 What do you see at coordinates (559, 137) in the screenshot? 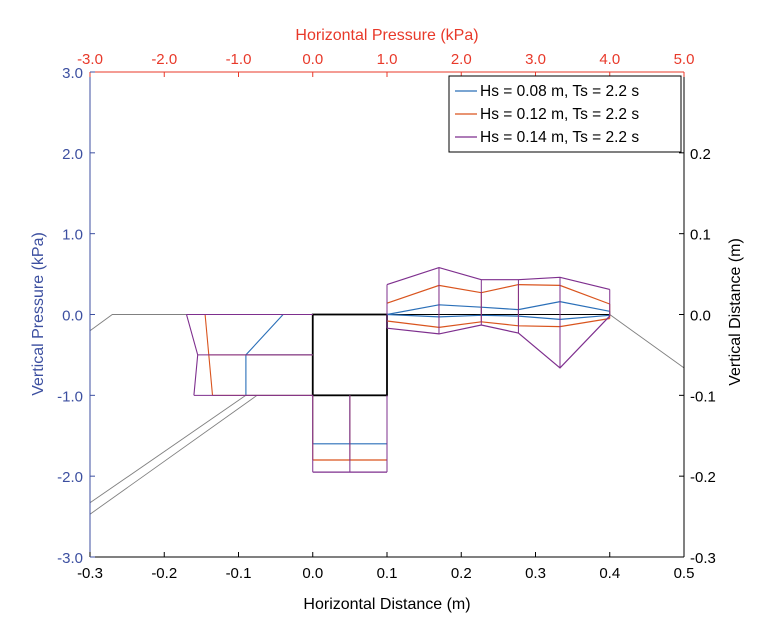
I see `legend-label: Hs = 0.14 m, Ts = 2.2 s` at bounding box center [559, 137].